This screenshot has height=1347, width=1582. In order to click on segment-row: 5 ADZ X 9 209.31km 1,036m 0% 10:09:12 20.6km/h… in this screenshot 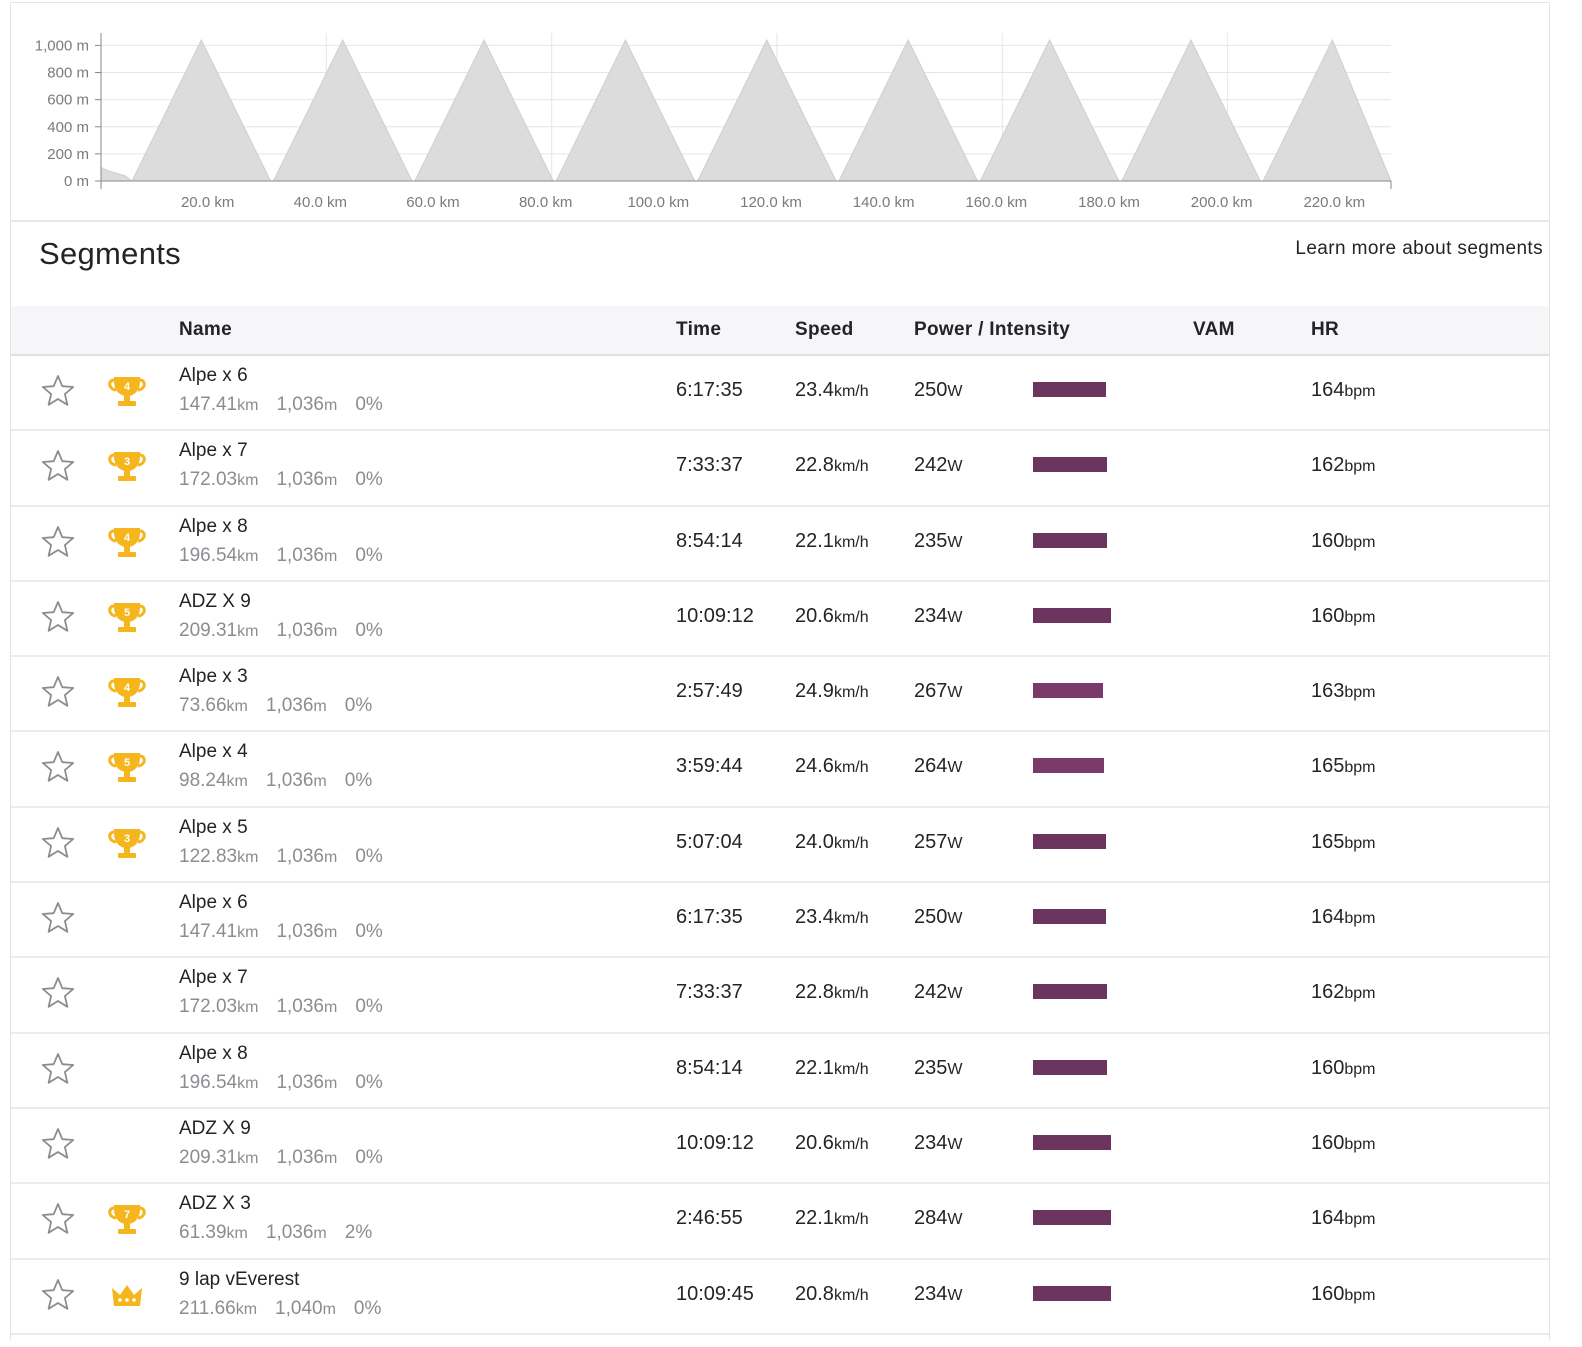, I will do `click(780, 620)`.